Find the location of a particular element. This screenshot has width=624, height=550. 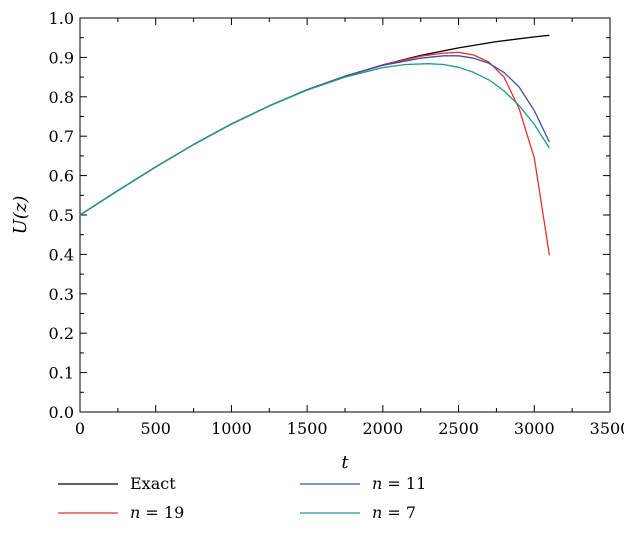

y-tick-label: 0.0 is located at coordinates (61, 412).